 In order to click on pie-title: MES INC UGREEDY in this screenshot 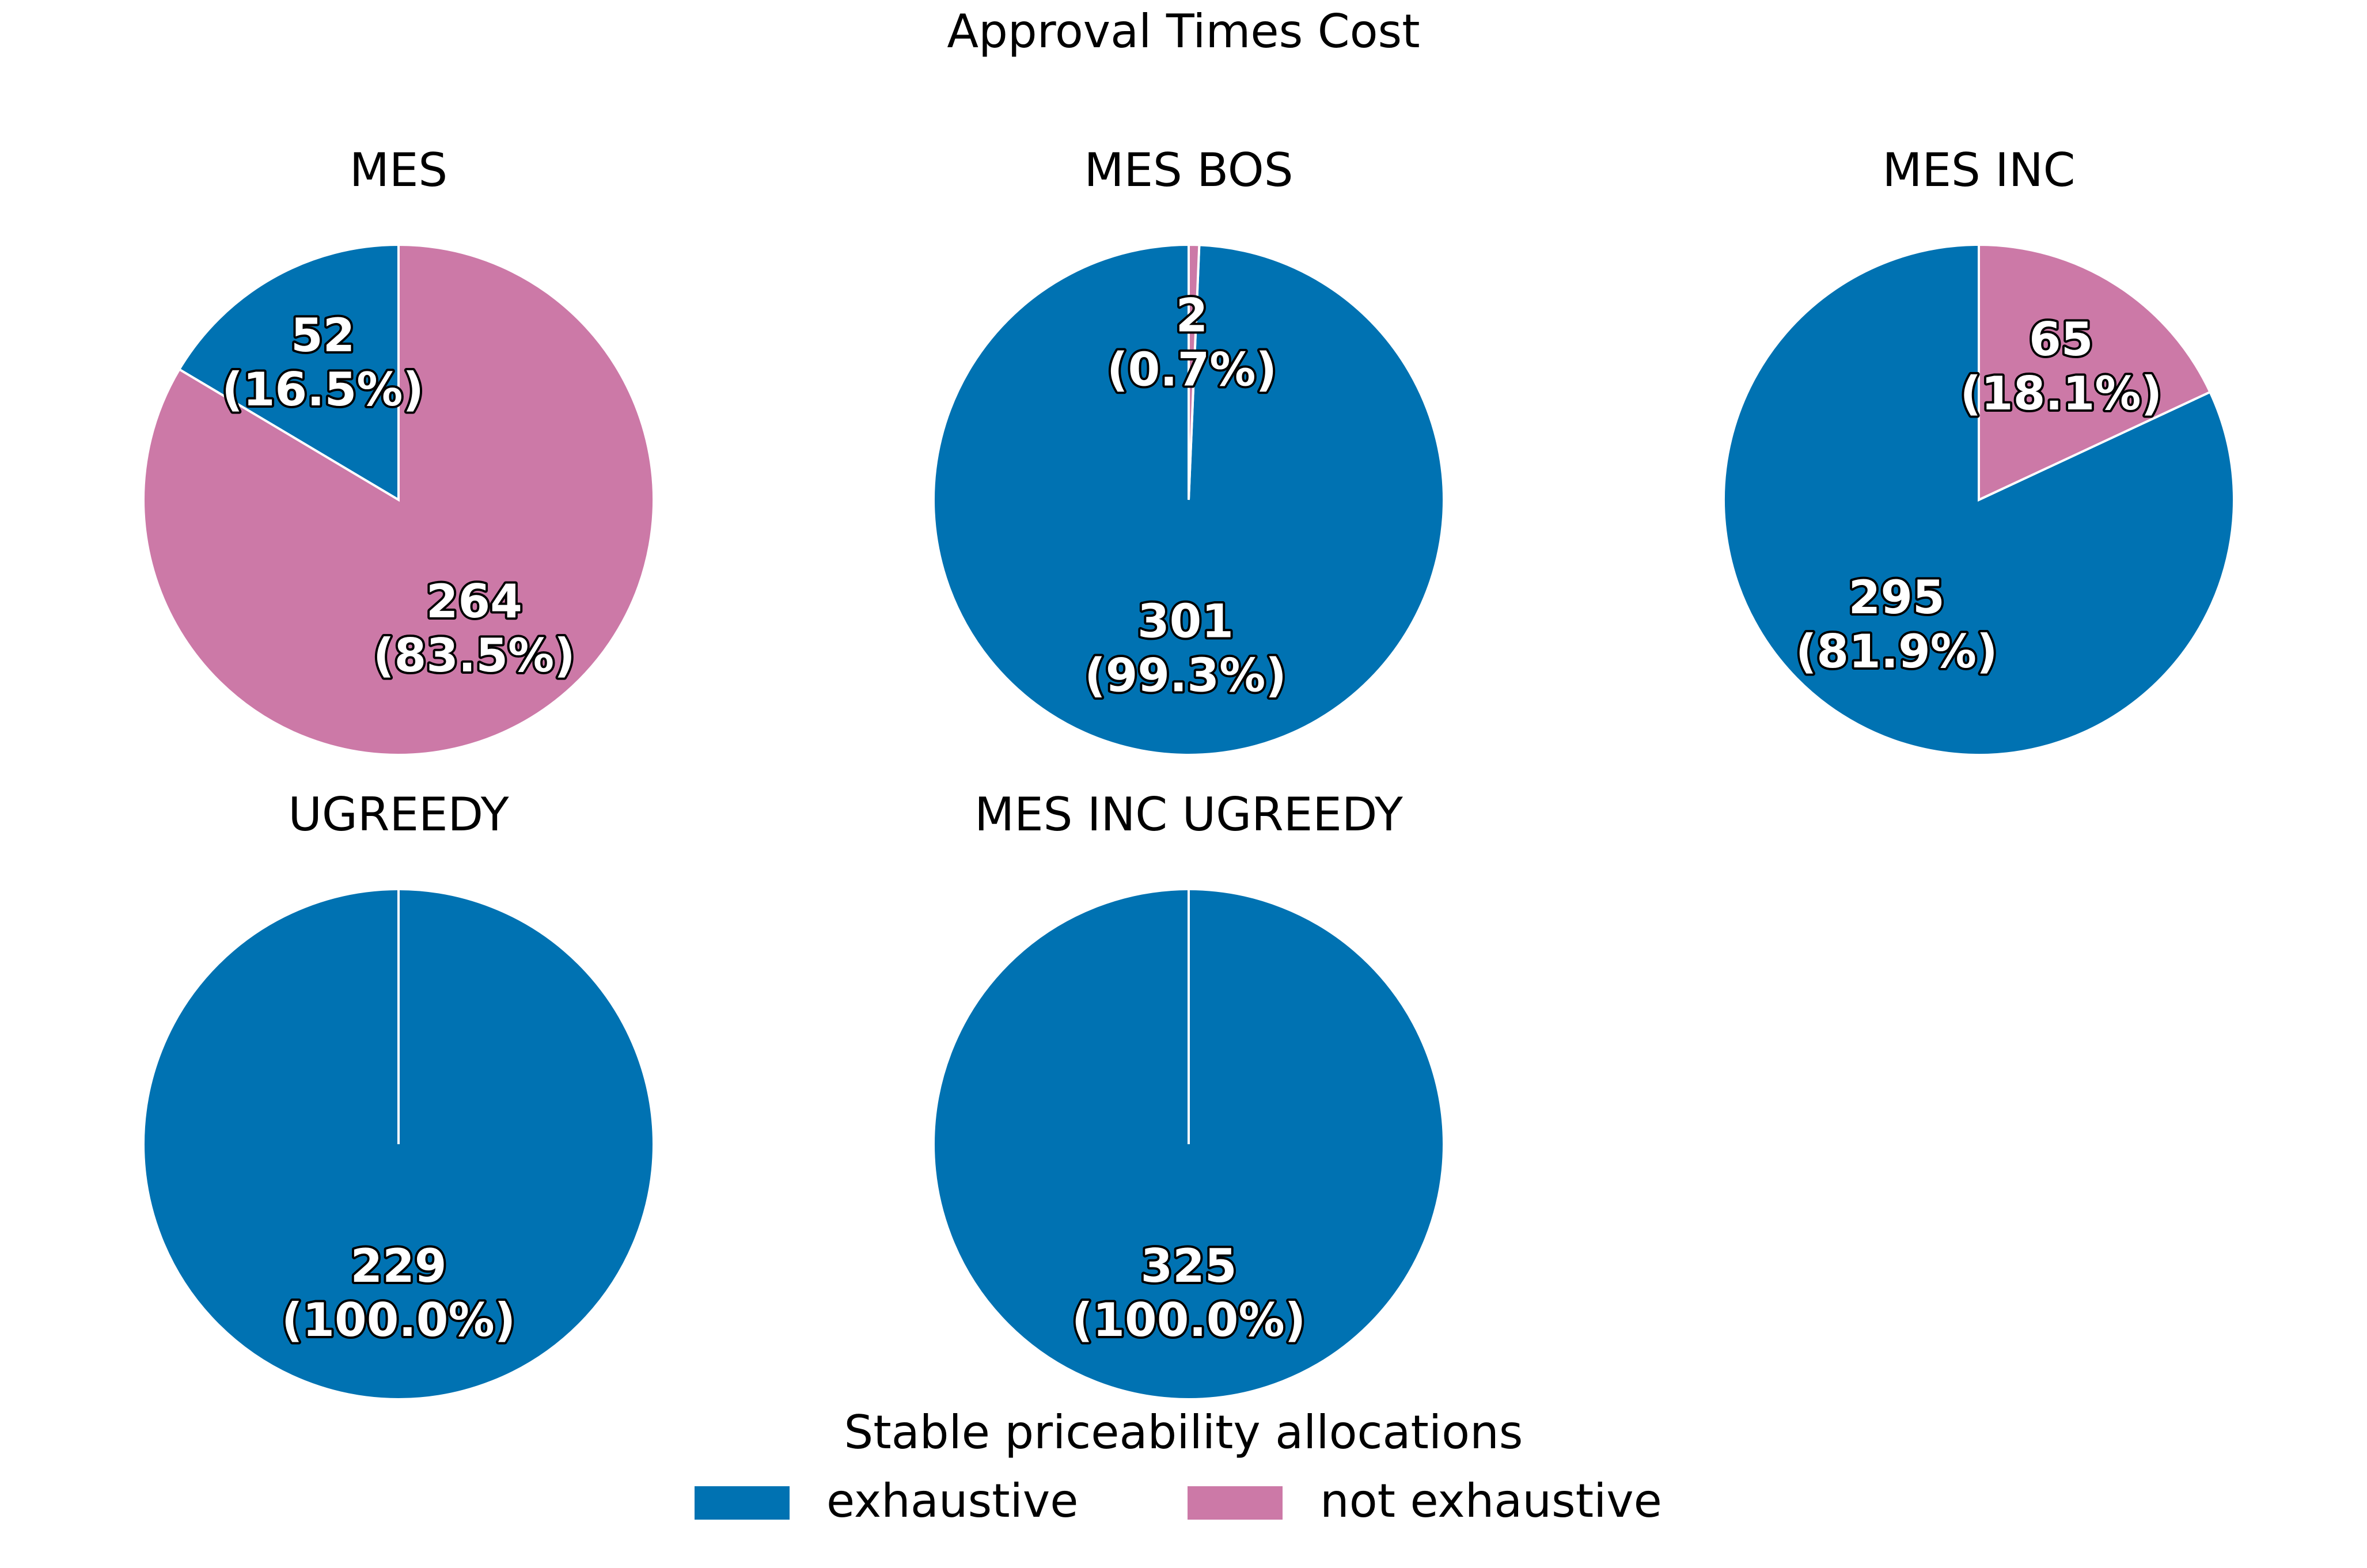, I will do `click(1188, 815)`.